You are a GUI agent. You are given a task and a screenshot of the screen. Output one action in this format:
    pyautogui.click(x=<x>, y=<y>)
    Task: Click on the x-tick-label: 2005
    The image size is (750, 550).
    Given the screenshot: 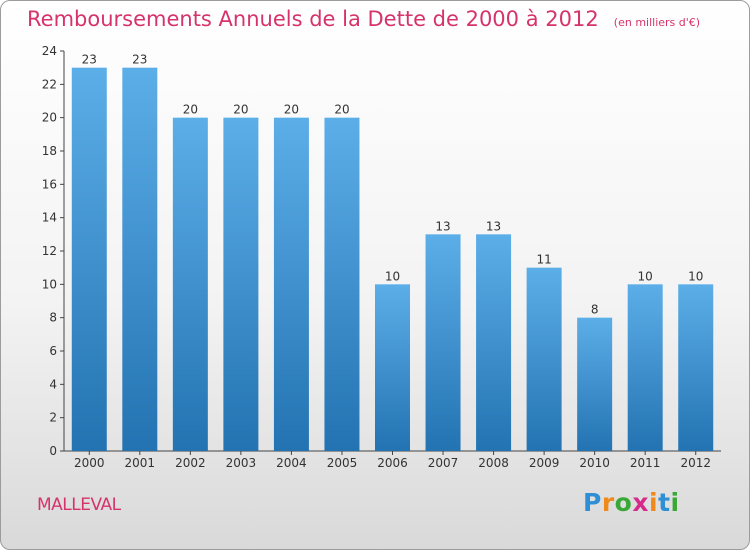 What is the action you would take?
    pyautogui.click(x=342, y=463)
    